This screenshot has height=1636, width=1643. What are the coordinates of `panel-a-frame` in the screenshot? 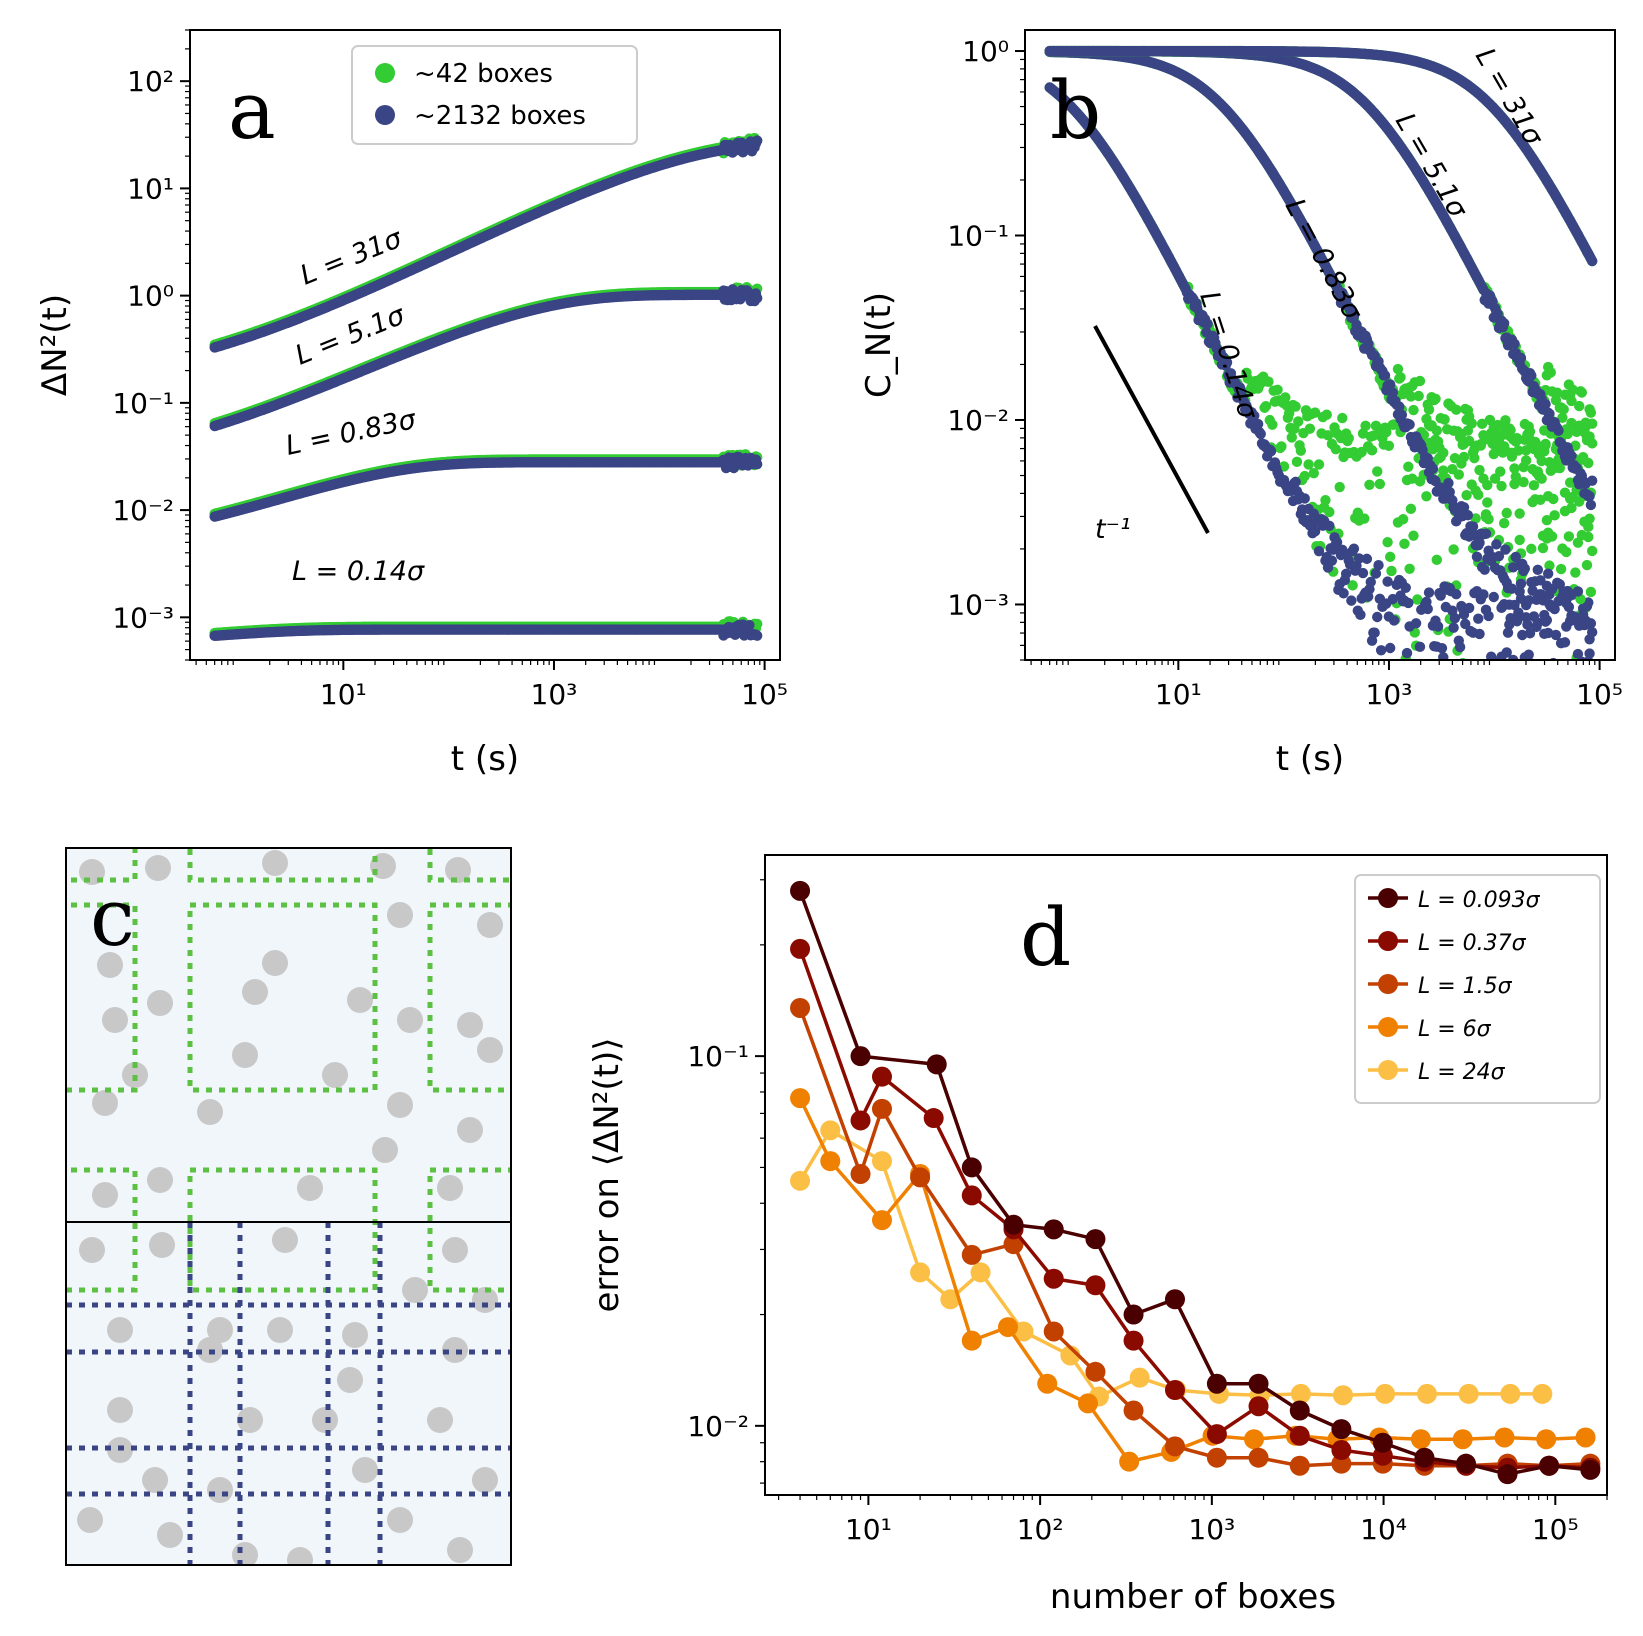 It's located at (485, 345).